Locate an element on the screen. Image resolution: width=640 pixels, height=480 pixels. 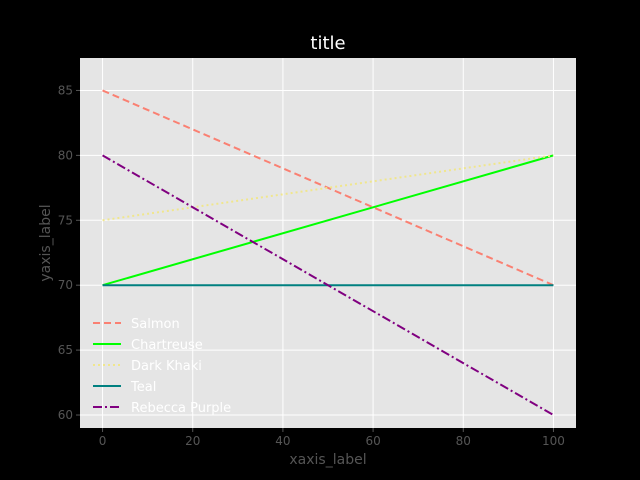
series-line-dark-khaki is located at coordinates (328, 188).